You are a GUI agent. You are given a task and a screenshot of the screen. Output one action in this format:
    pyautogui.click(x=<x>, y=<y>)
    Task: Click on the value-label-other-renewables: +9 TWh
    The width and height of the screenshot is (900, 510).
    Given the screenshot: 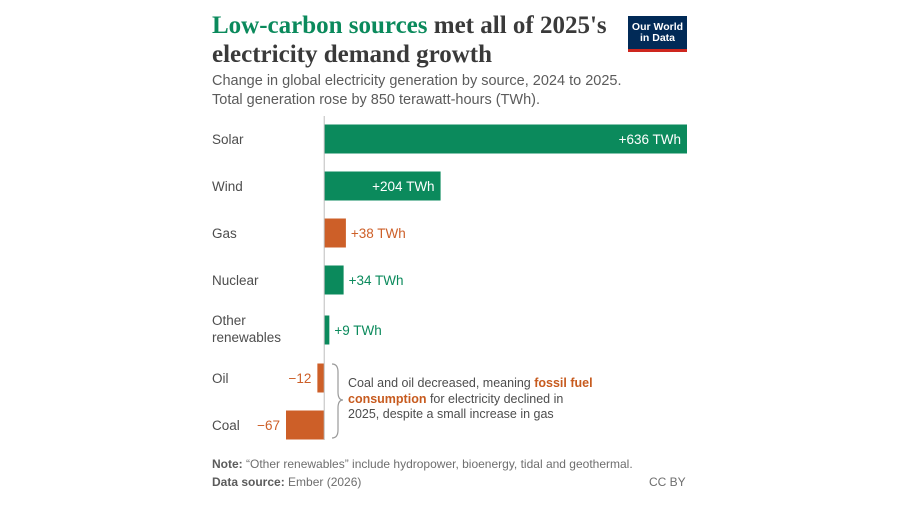 What is the action you would take?
    pyautogui.click(x=357, y=330)
    